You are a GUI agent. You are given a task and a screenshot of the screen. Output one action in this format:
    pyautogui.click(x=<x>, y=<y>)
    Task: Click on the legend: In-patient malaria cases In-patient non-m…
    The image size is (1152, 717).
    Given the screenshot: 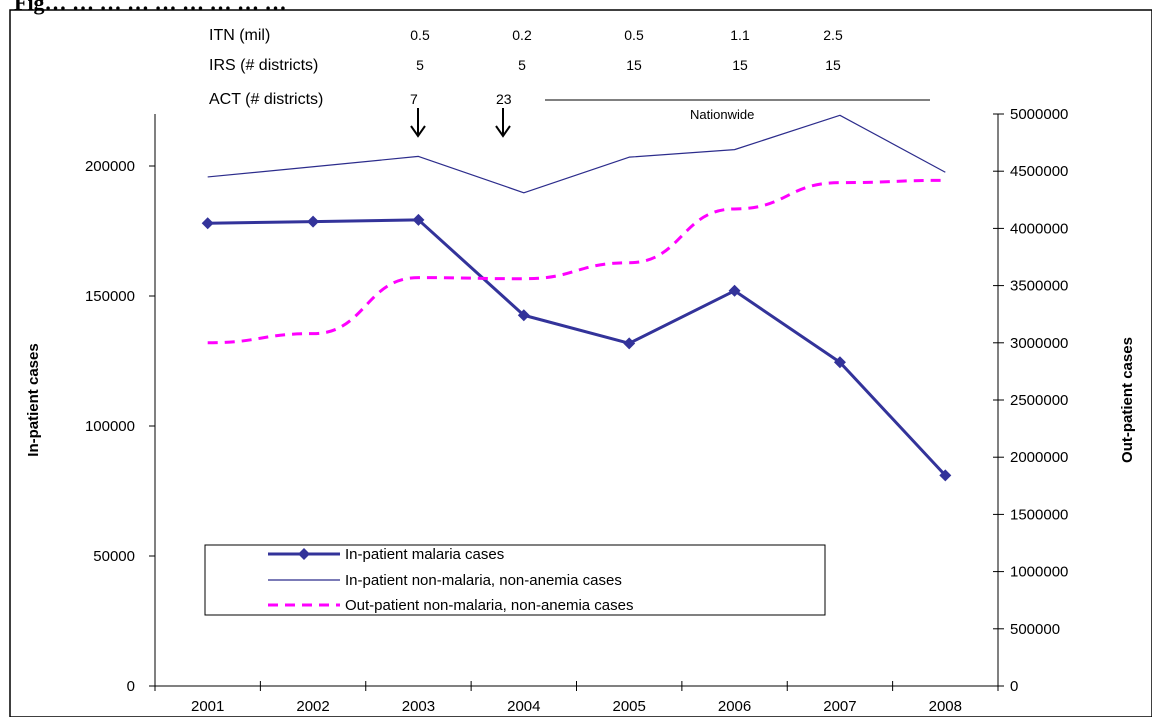 What is the action you would take?
    pyautogui.click(x=515, y=580)
    